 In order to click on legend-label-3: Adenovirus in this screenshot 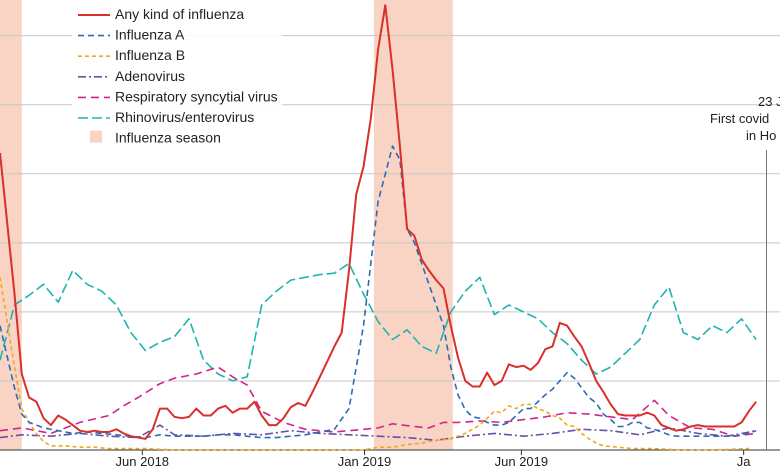, I will do `click(150, 76)`.